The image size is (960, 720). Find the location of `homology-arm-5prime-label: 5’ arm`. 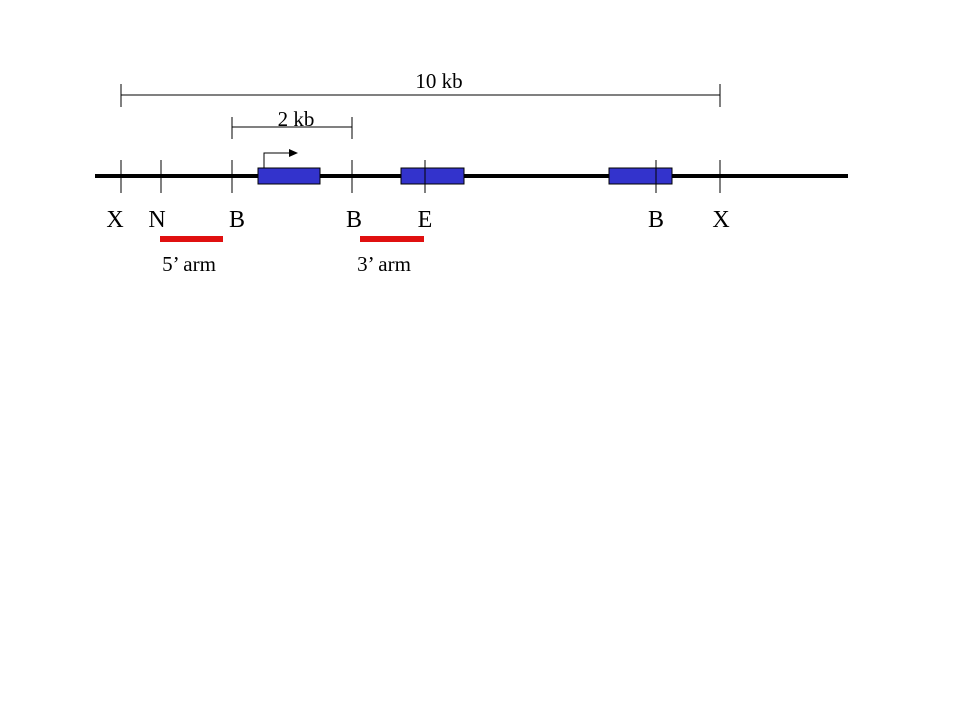

homology-arm-5prime-label: 5’ arm is located at coordinates (189, 264).